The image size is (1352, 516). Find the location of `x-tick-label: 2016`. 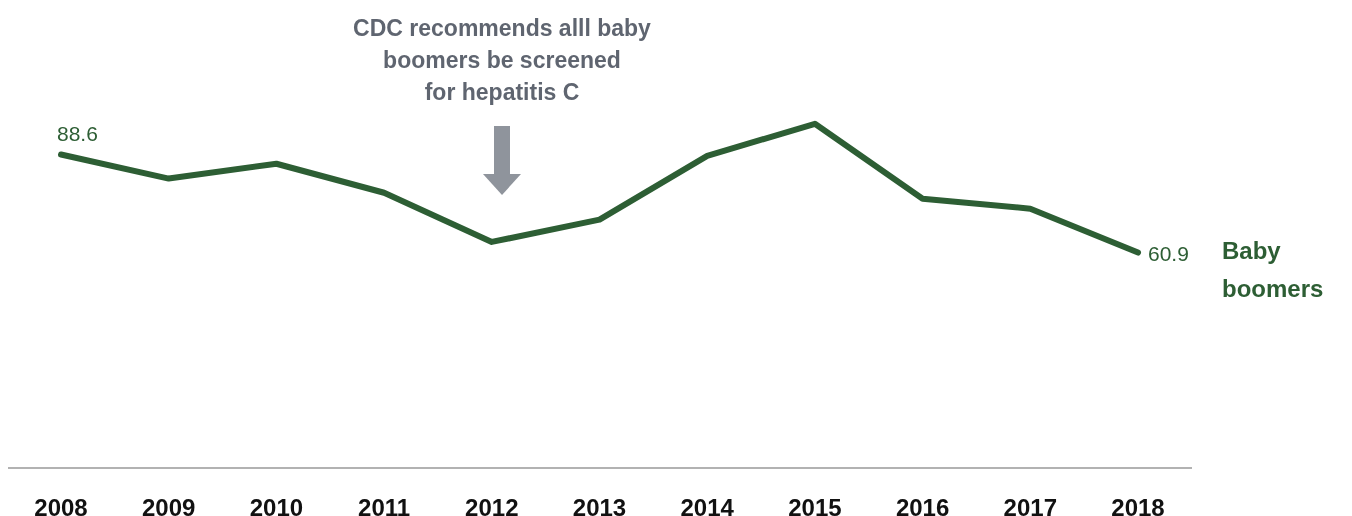

x-tick-label: 2016 is located at coordinates (922, 505).